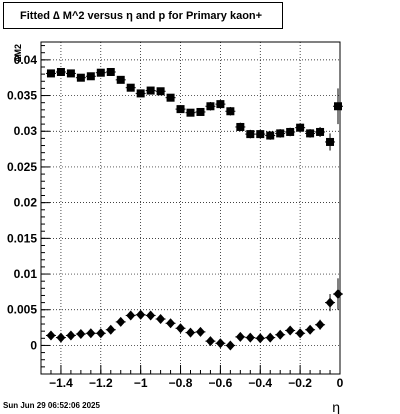 This screenshot has height=414, width=400. What do you see at coordinates (33, 345) in the screenshot?
I see `y-tick-label: 0` at bounding box center [33, 345].